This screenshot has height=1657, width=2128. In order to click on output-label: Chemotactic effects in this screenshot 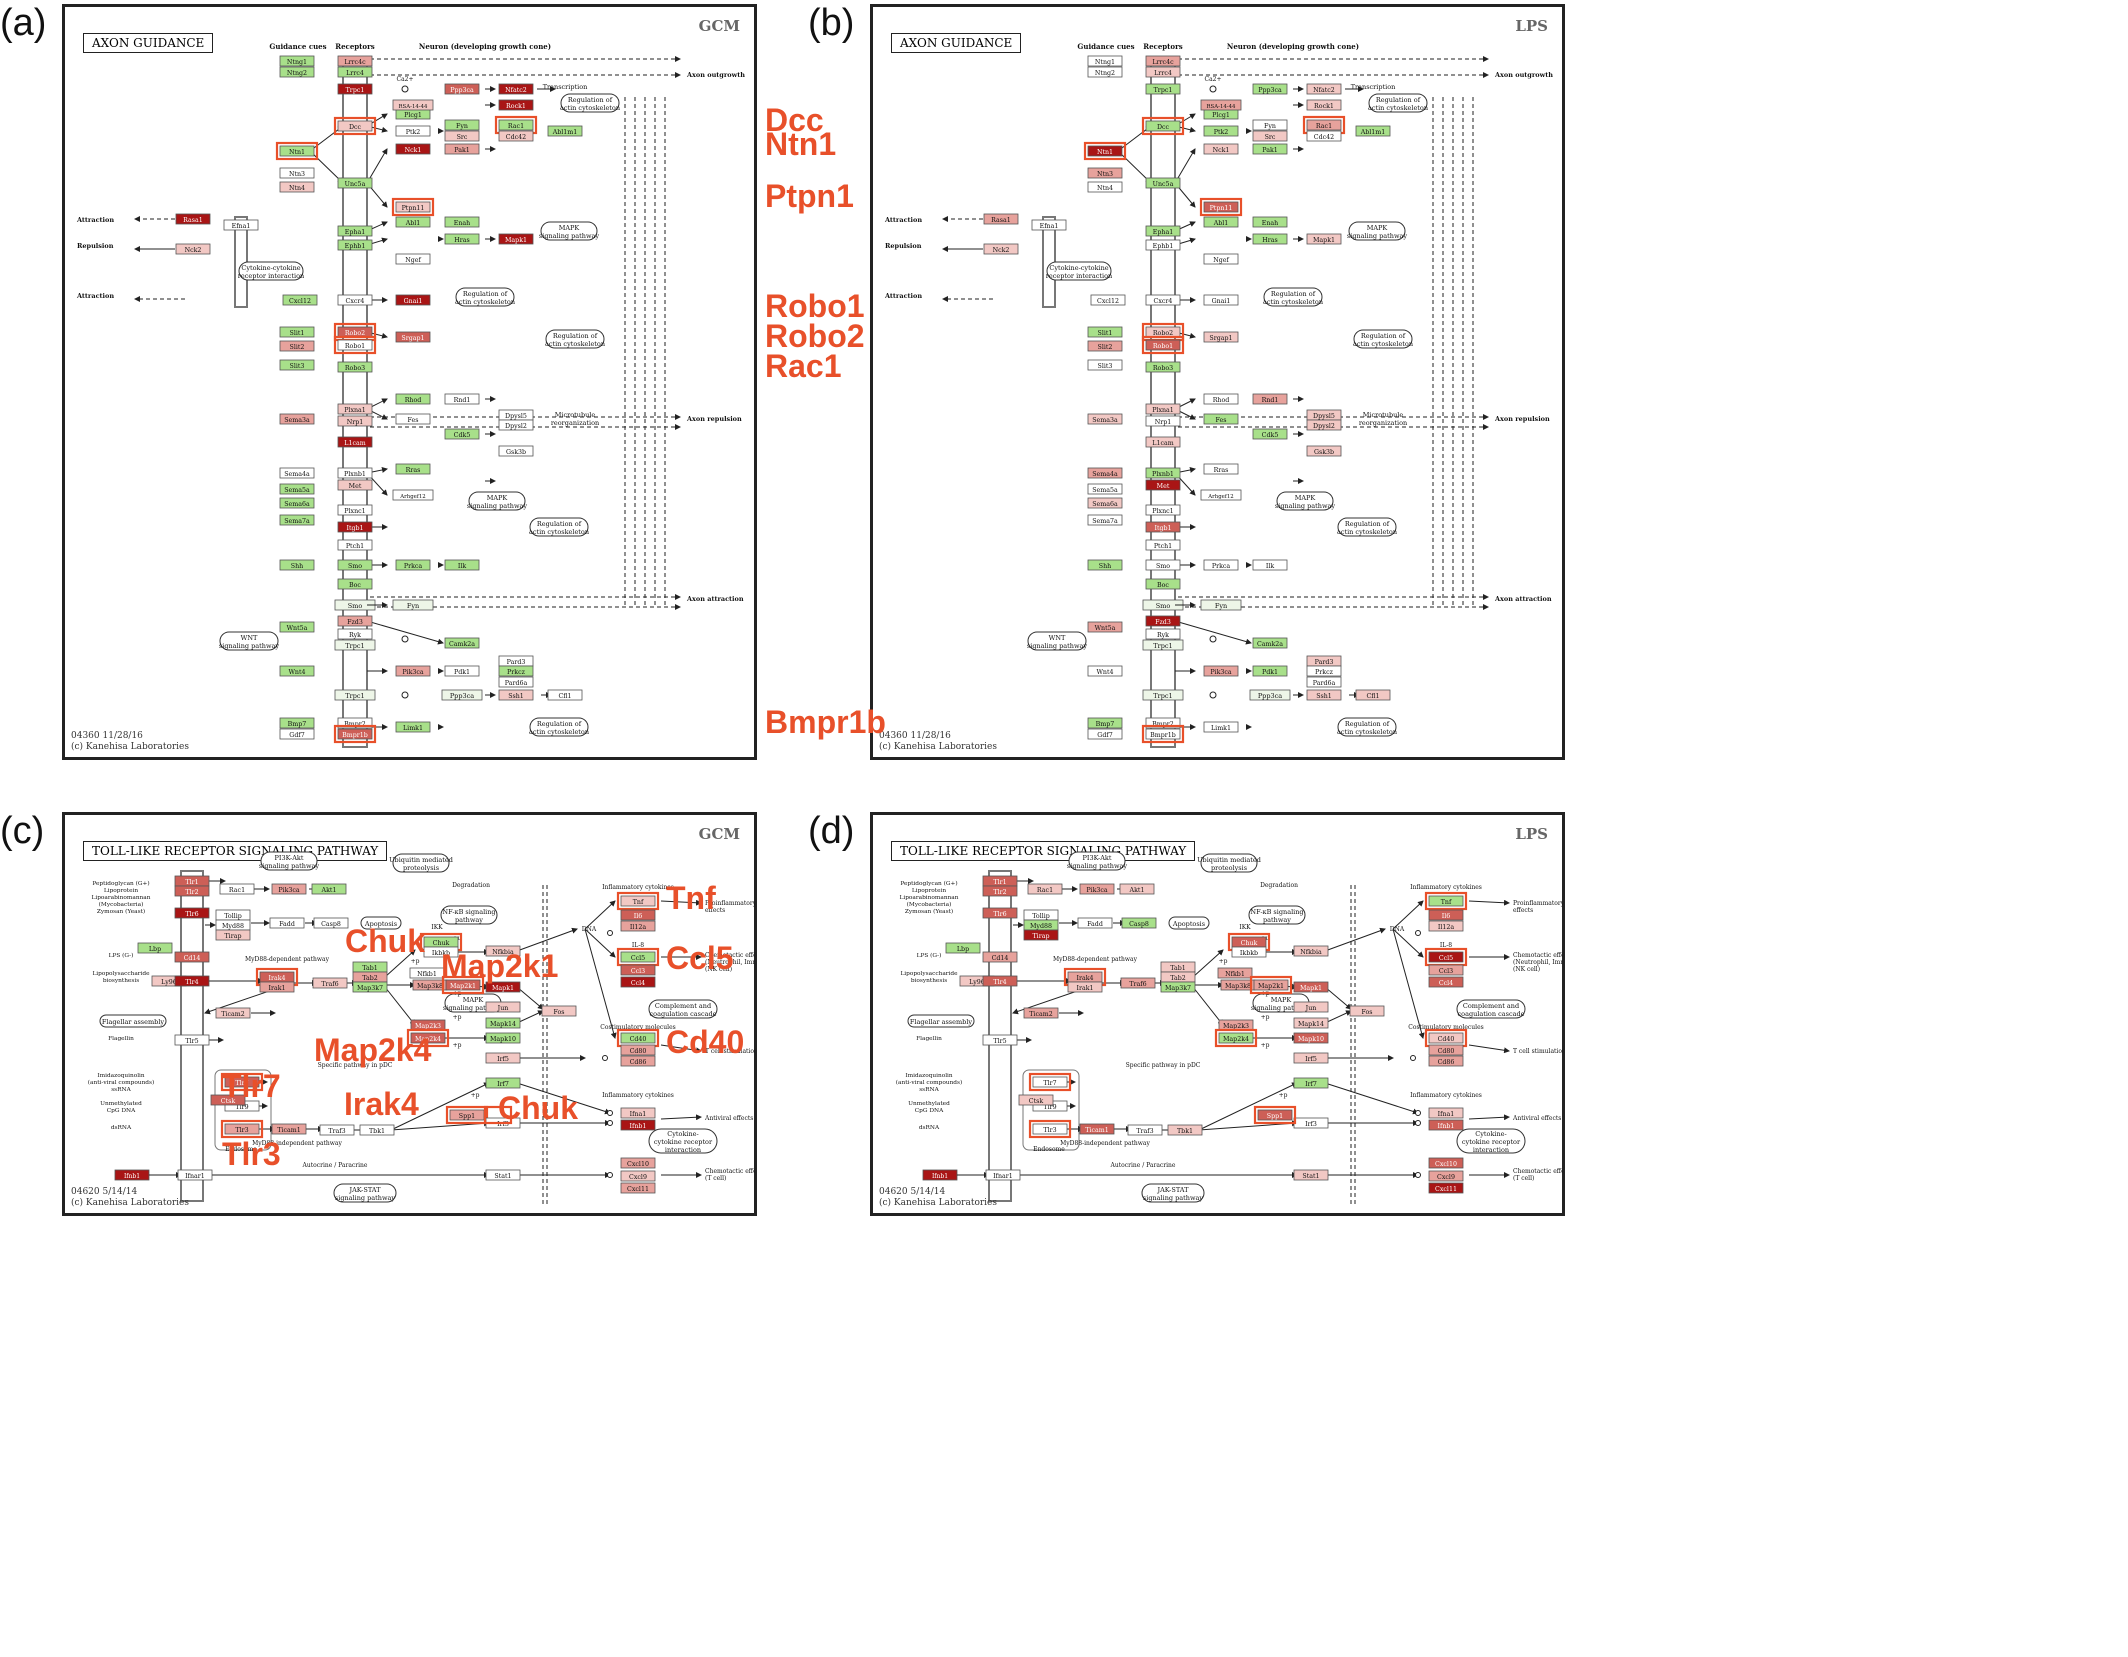, I will do `click(730, 955)`.